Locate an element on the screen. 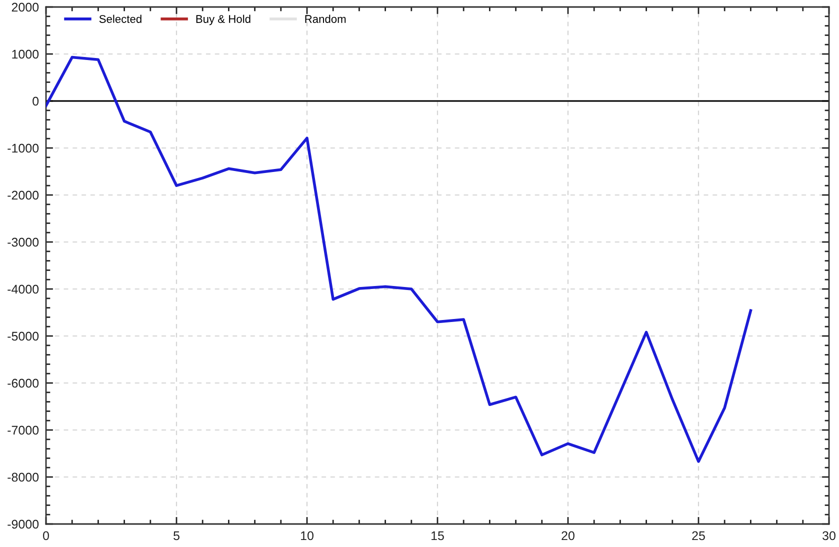 The image size is (839, 547). x-tick-label: 25 is located at coordinates (698, 535).